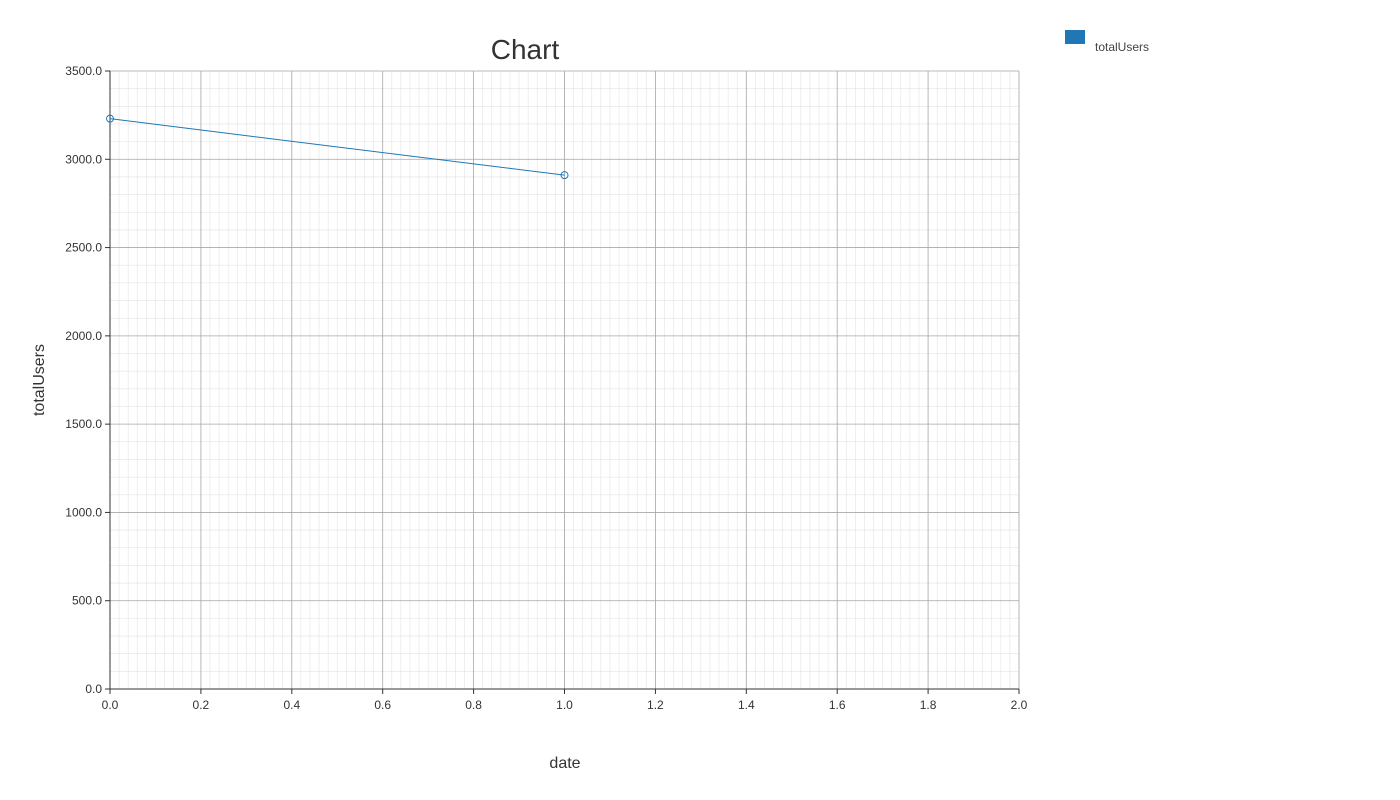 This screenshot has width=1400, height=800. Describe the element at coordinates (83, 424) in the screenshot. I see `y-tick-label: 1500.0` at that location.